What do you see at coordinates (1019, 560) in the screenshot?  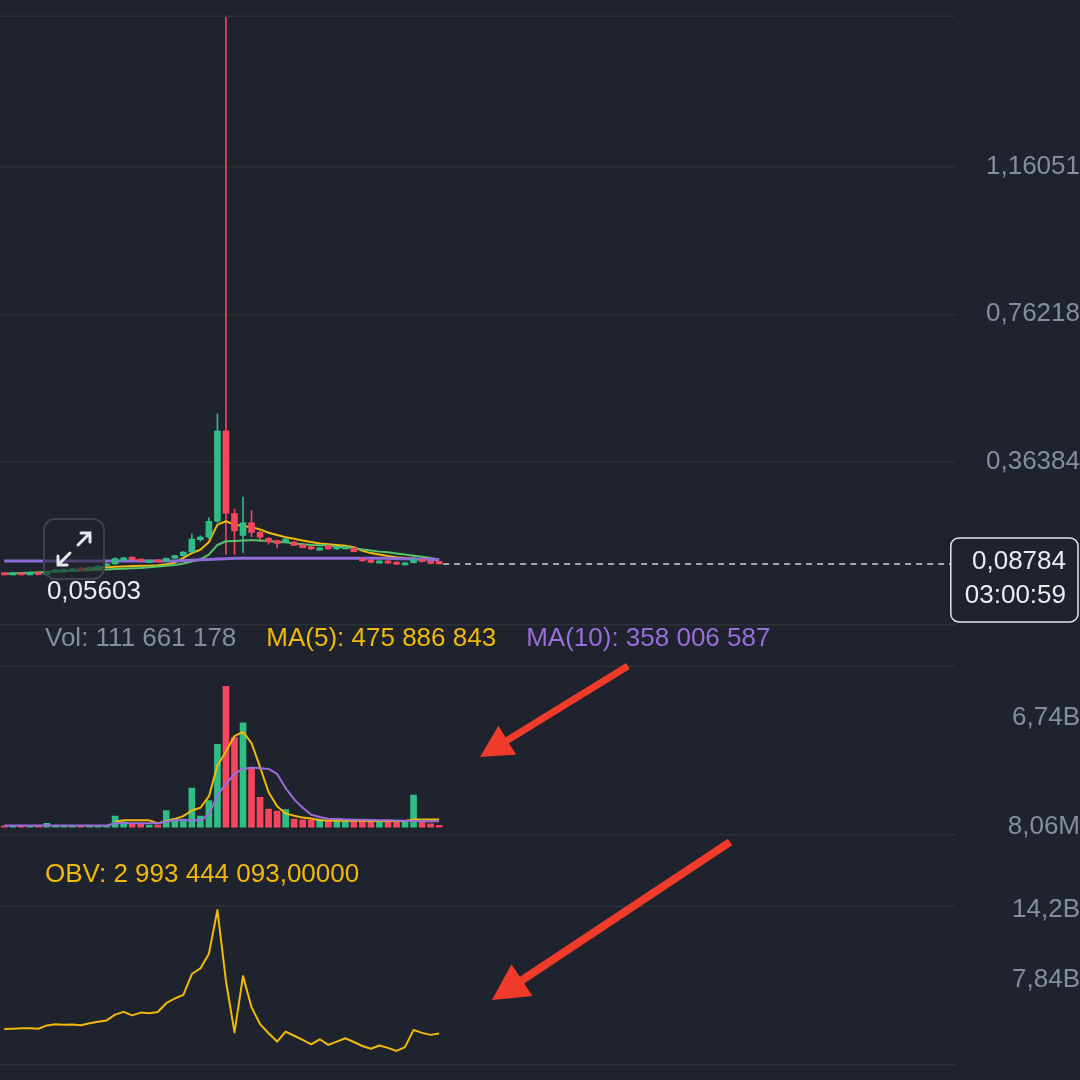 I see `ref-line-label: 0,08784` at bounding box center [1019, 560].